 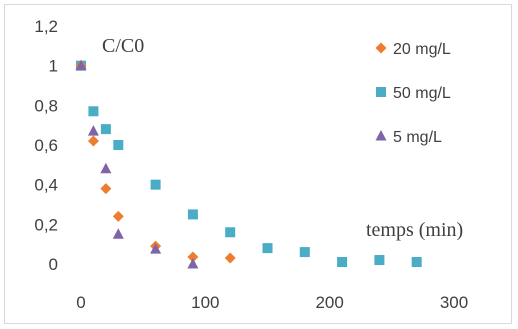 What do you see at coordinates (123, 46) in the screenshot?
I see `y-axis-label: C/C0` at bounding box center [123, 46].